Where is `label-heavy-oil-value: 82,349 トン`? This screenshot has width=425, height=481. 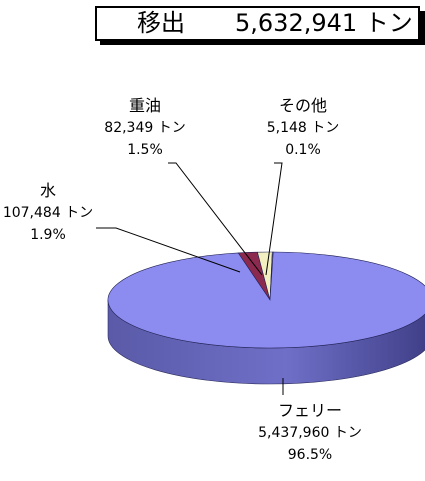 label-heavy-oil-value: 82,349 トン is located at coordinates (145, 128).